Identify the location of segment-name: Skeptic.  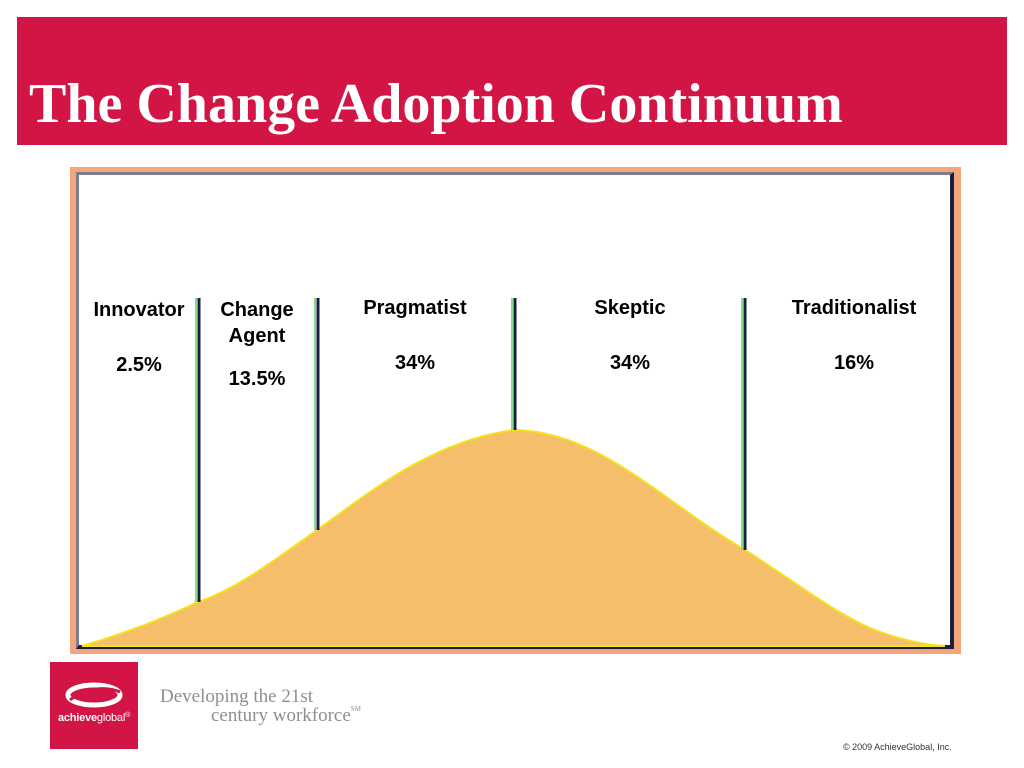
(630, 308).